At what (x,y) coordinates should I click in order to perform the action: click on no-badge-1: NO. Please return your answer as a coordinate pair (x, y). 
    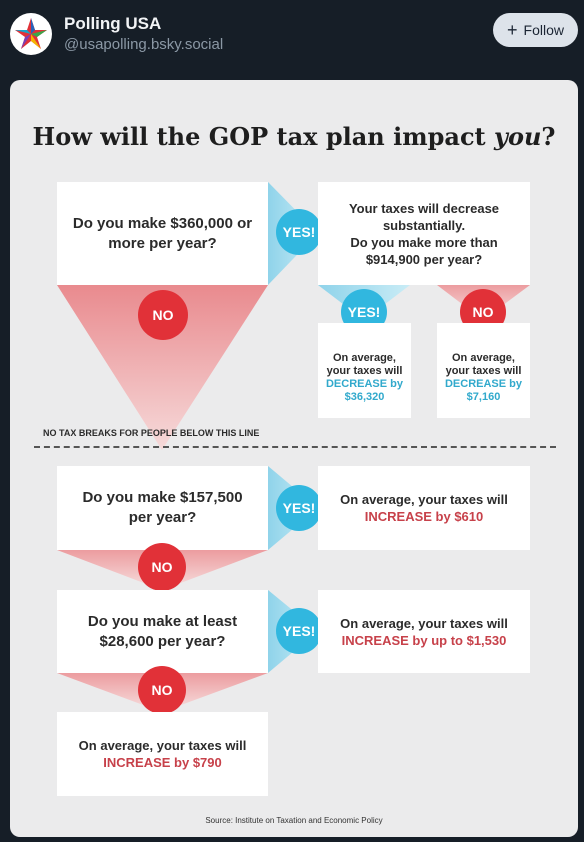
    Looking at the image, I should click on (163, 315).